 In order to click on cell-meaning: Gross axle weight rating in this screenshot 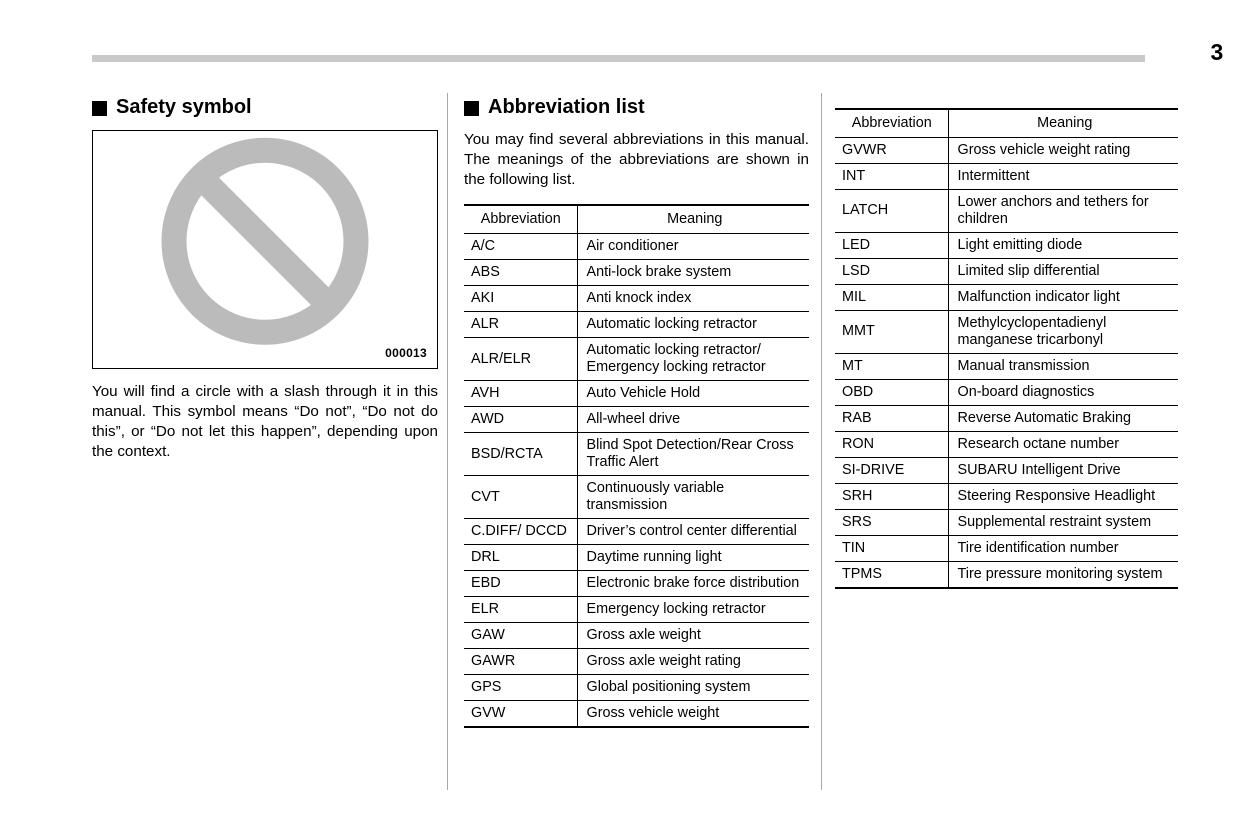, I will do `click(692, 661)`.